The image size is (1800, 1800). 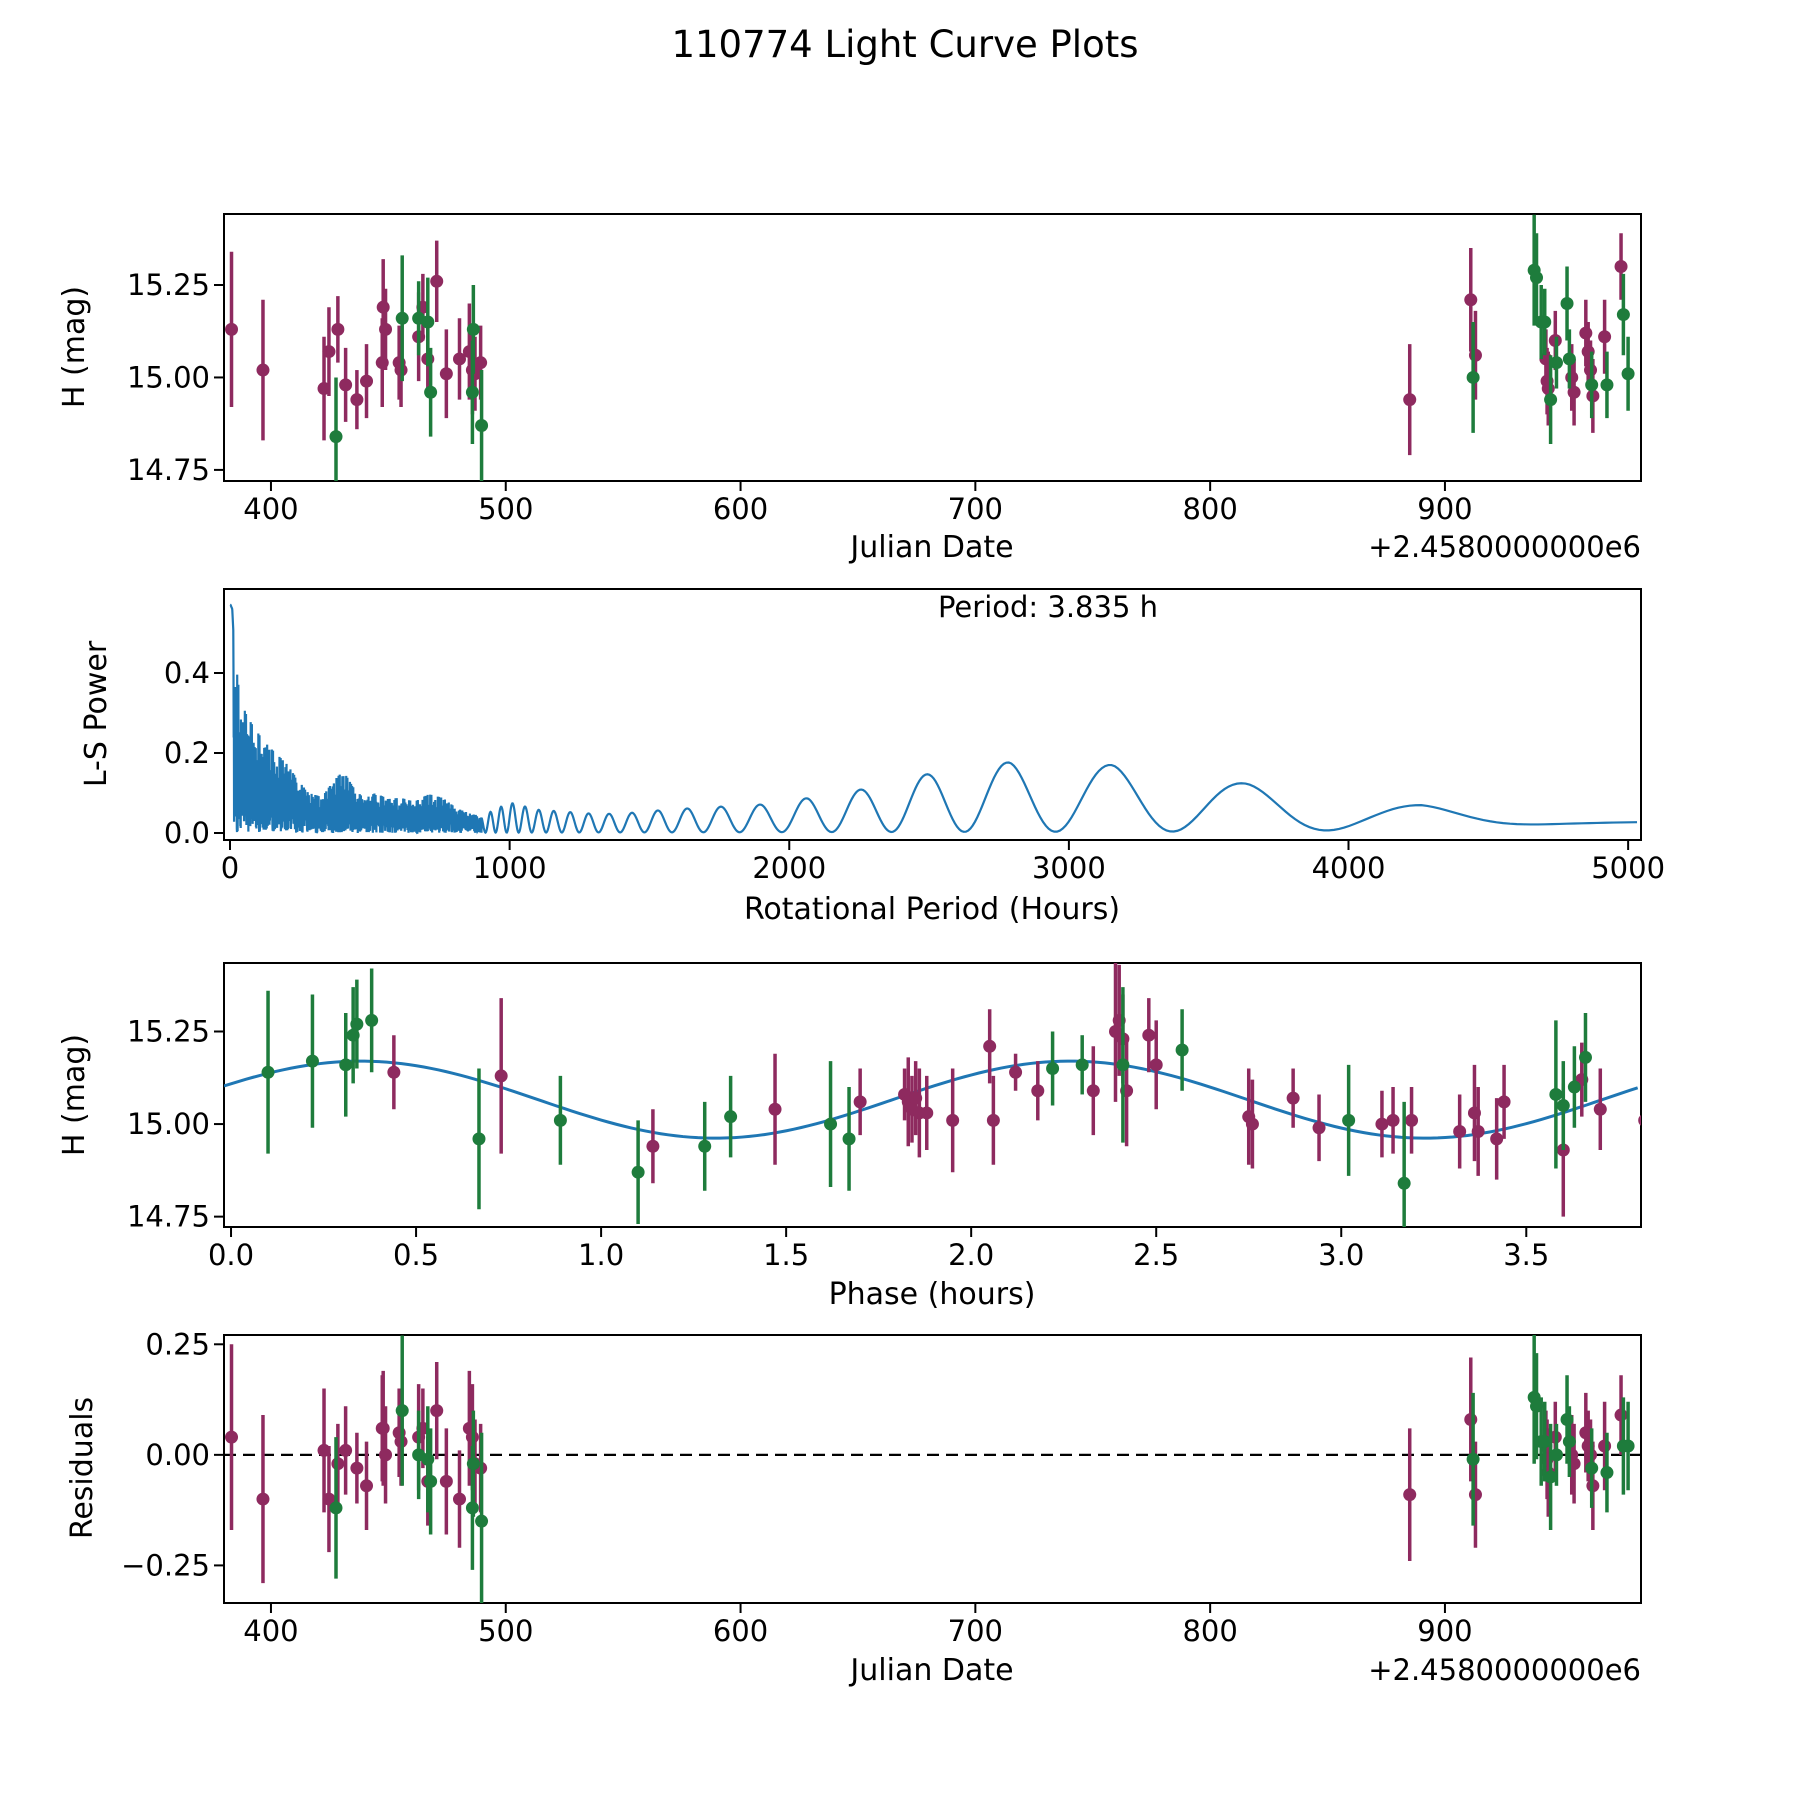 I want to click on x-tick-label: 600, so click(x=740, y=1631).